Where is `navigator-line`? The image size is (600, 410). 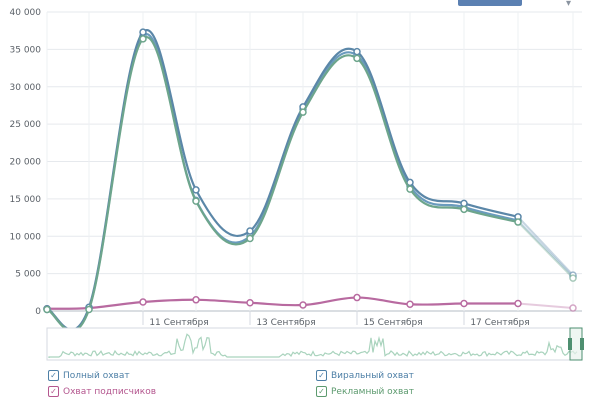 navigator-line is located at coordinates (313, 345).